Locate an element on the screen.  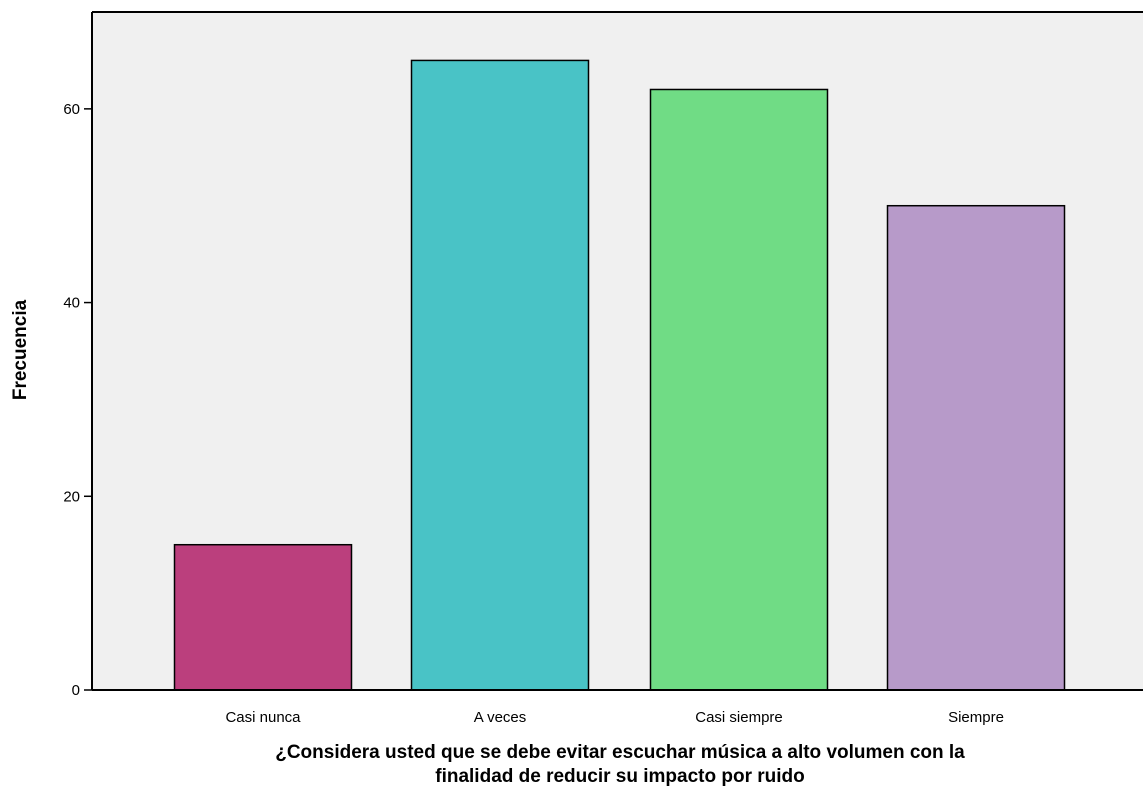
y-tick-label: 20 is located at coordinates (71, 496).